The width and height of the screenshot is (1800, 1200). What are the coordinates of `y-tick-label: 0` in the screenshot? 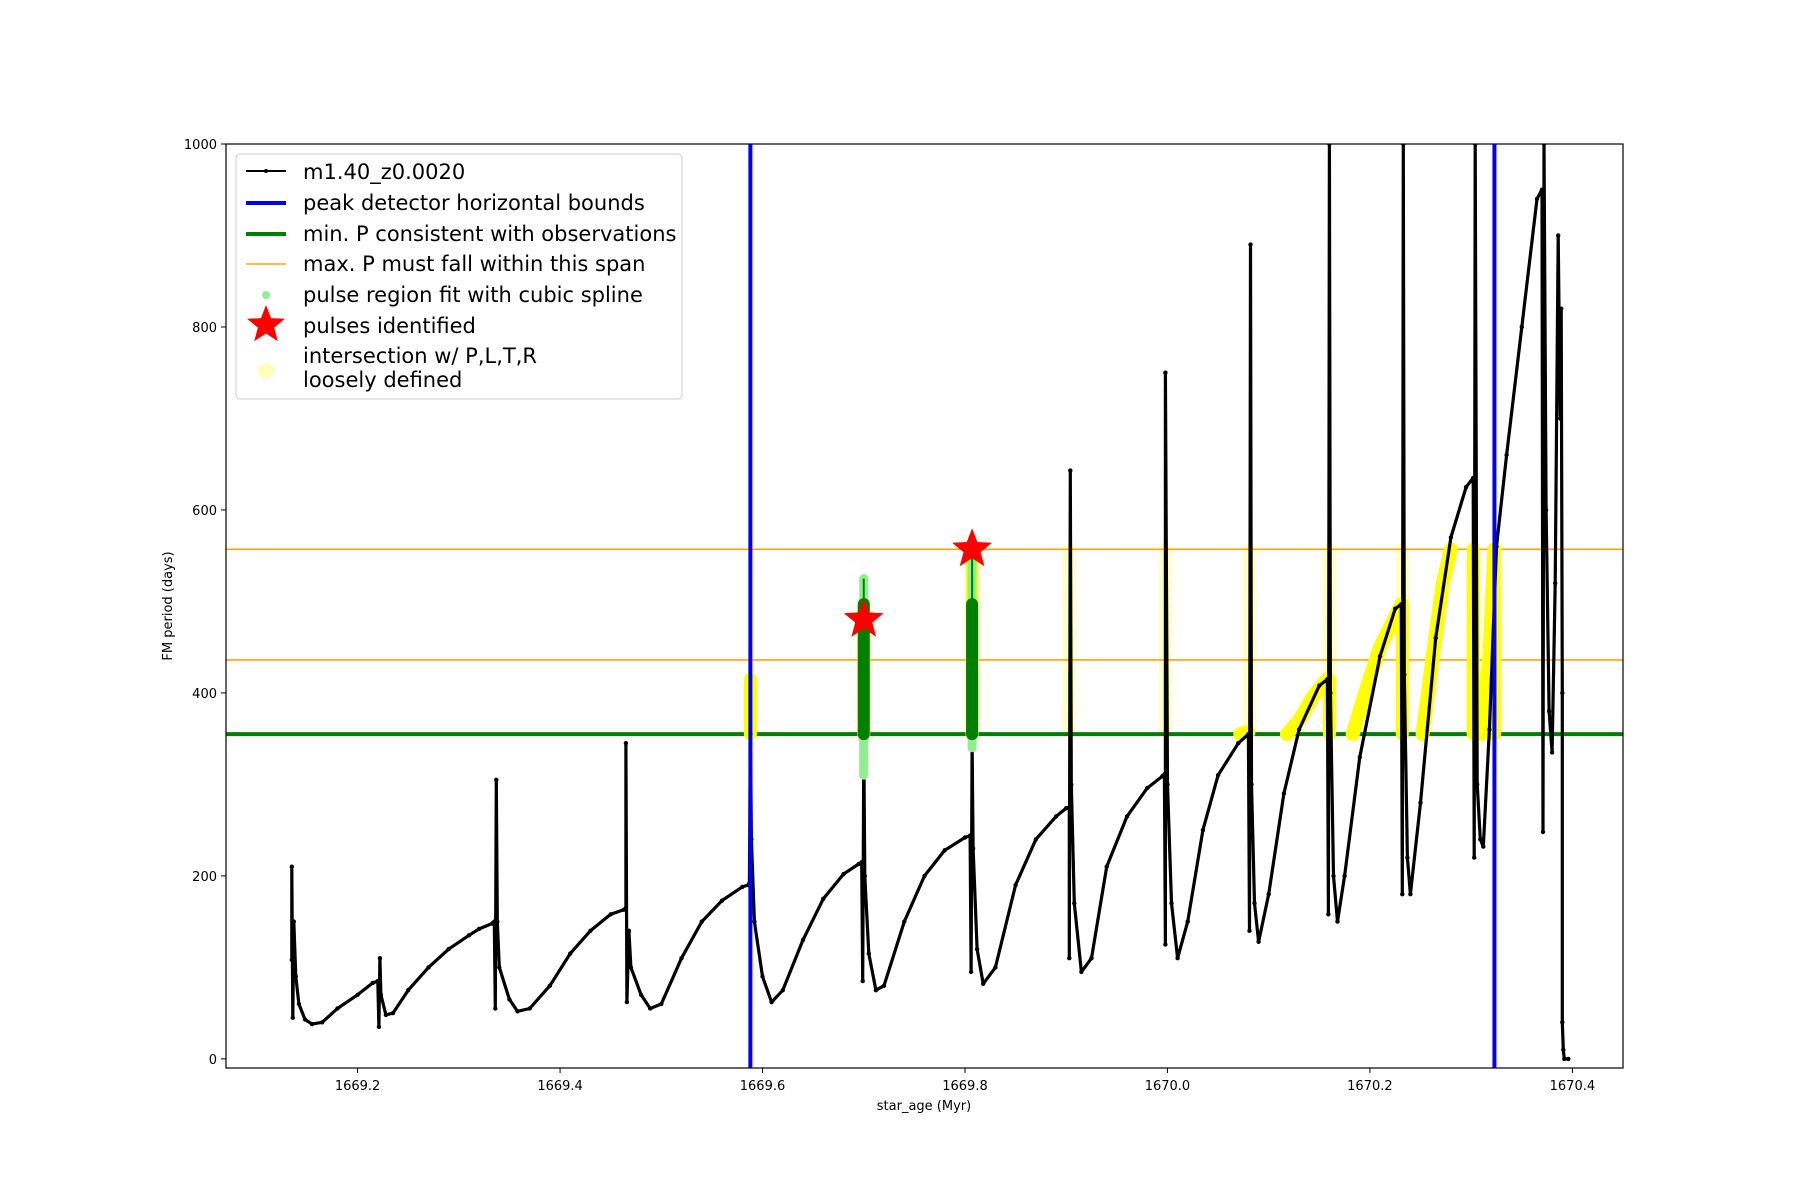 It's located at (213, 1060).